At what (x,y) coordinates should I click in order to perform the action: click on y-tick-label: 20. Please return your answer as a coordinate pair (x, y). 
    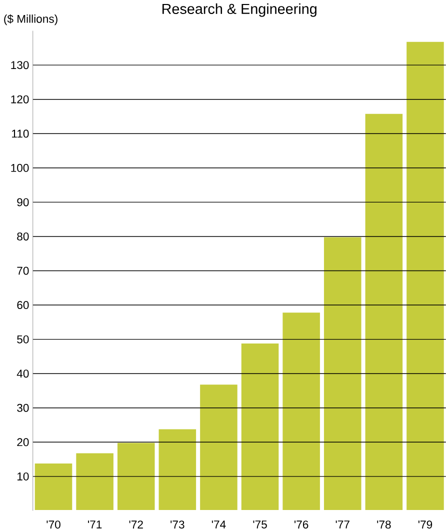
    Looking at the image, I should click on (23, 442).